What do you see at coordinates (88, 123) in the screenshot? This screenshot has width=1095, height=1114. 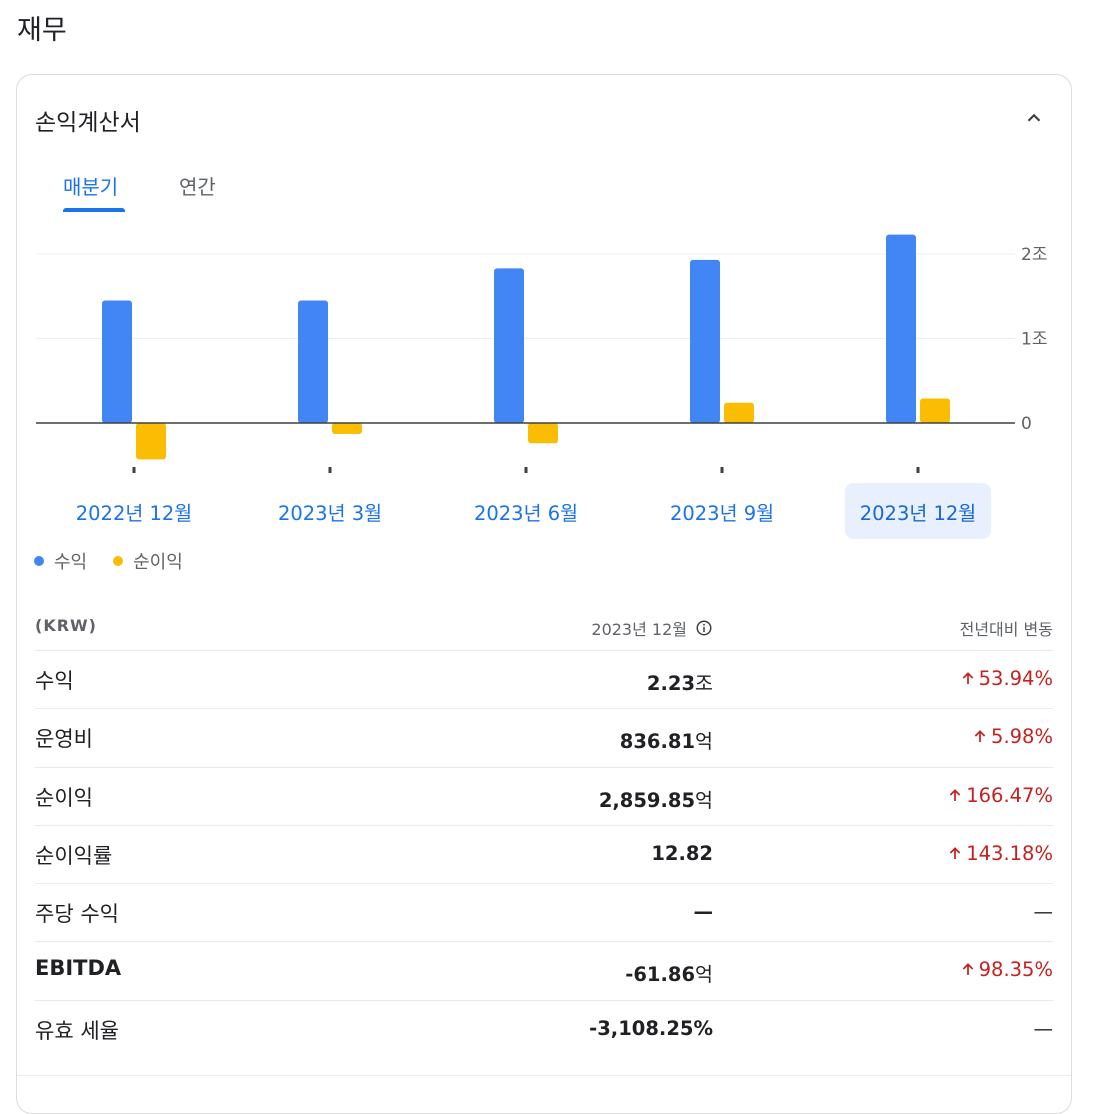 I see `card-title: 손익계산서` at bounding box center [88, 123].